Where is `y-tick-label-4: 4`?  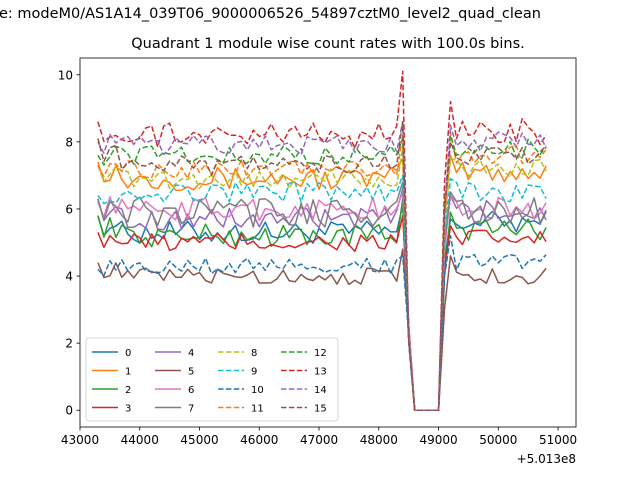 y-tick-label-4: 4 is located at coordinates (69, 277).